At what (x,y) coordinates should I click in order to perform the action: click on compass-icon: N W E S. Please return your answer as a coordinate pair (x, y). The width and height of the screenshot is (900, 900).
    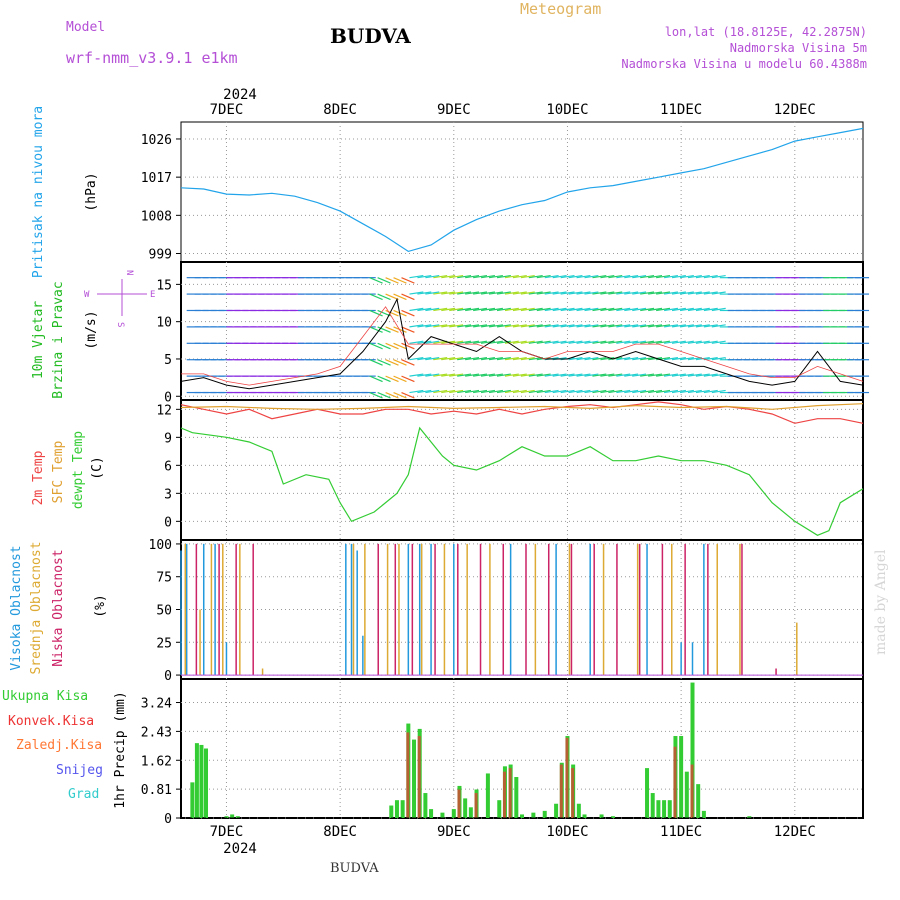
    Looking at the image, I should click on (119, 298).